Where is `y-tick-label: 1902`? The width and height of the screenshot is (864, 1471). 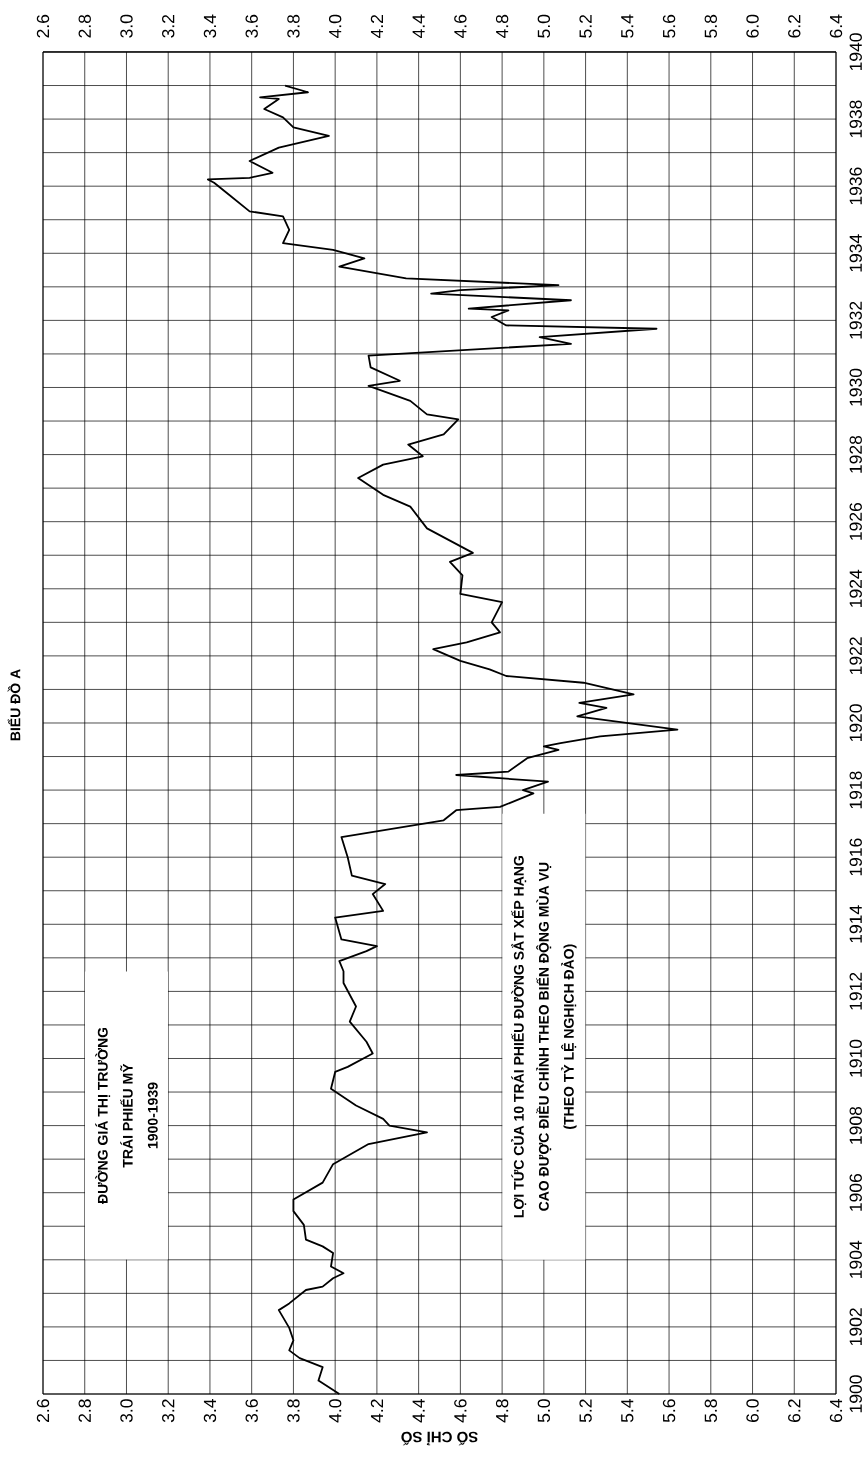 y-tick-label: 1902 is located at coordinates (855, 1327).